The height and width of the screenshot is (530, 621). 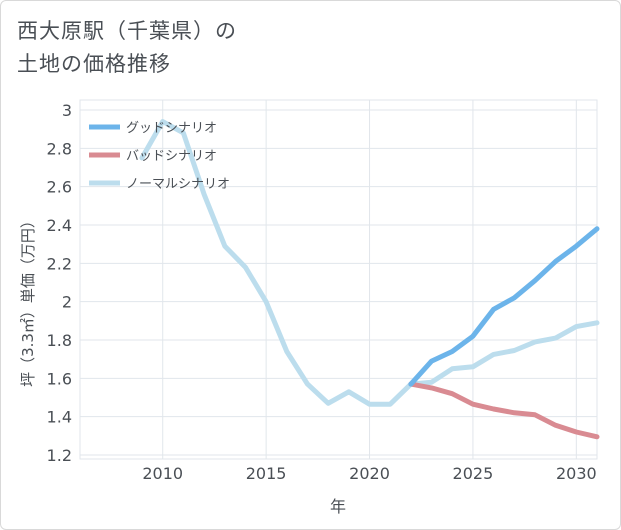 I want to click on series-line-good, so click(x=504, y=306).